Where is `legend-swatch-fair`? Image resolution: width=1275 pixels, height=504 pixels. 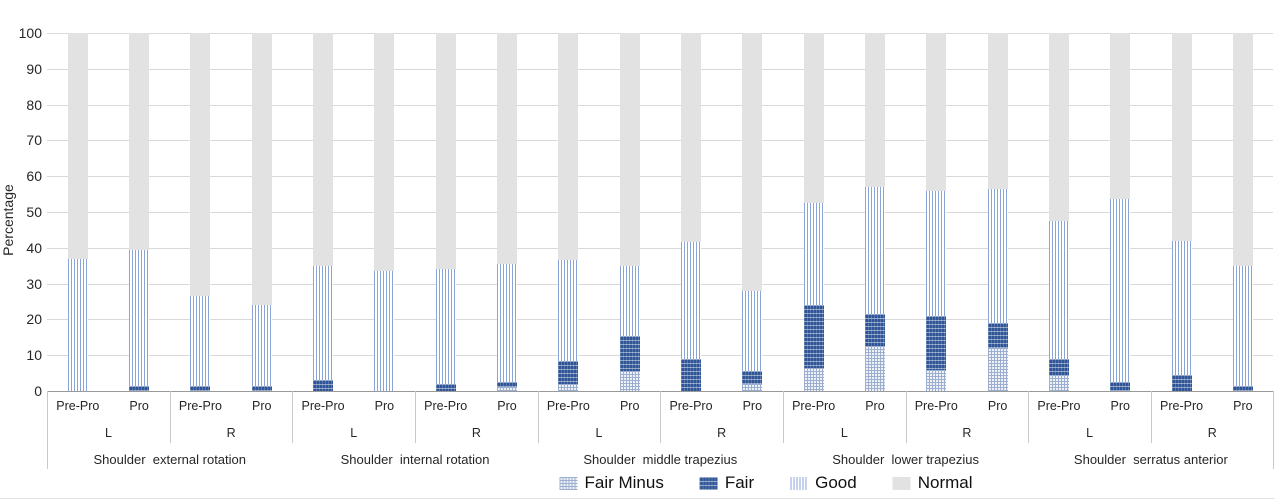 legend-swatch-fair is located at coordinates (708, 483).